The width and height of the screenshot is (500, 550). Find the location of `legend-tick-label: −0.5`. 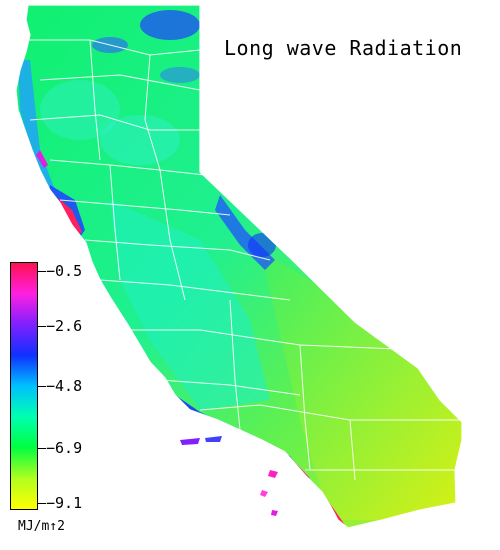

legend-tick-label: −0.5 is located at coordinates (64, 271).